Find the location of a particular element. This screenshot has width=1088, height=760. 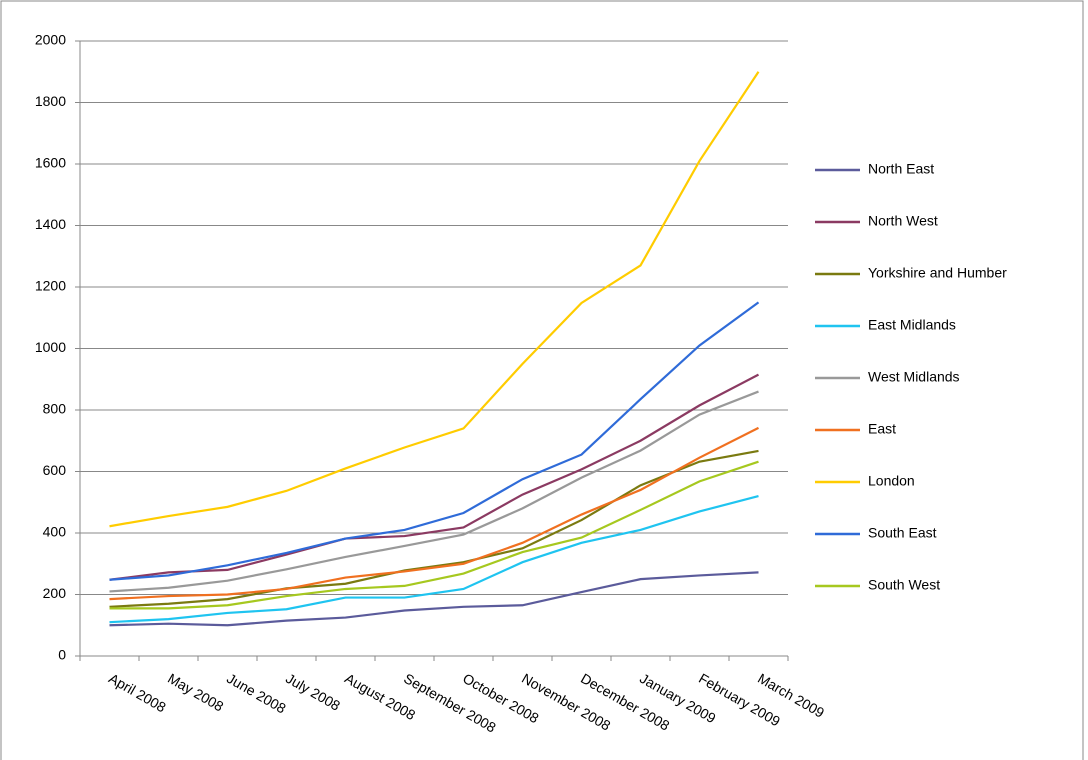

y-tick-label: 1800 is located at coordinates (50, 101).